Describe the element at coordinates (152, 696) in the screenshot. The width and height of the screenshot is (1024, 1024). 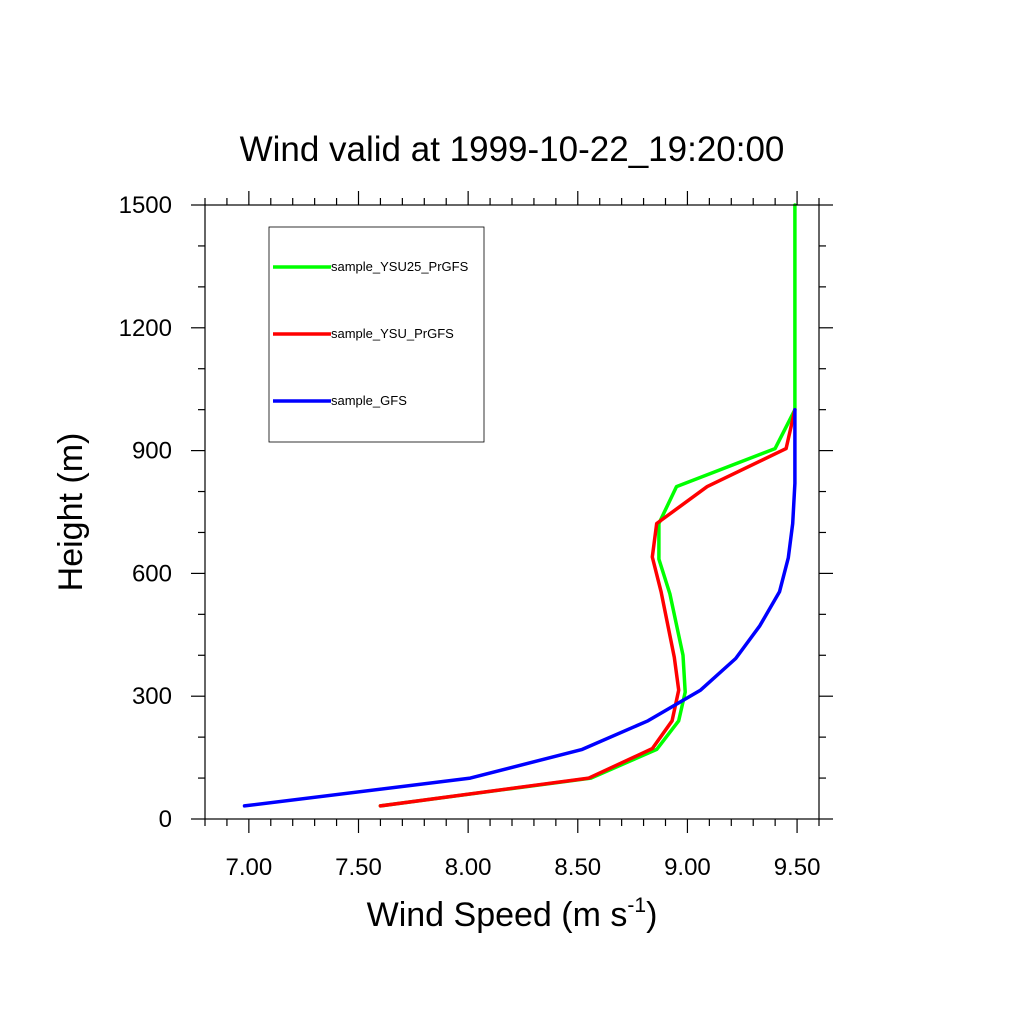
I see `y-tick-label: 300` at that location.